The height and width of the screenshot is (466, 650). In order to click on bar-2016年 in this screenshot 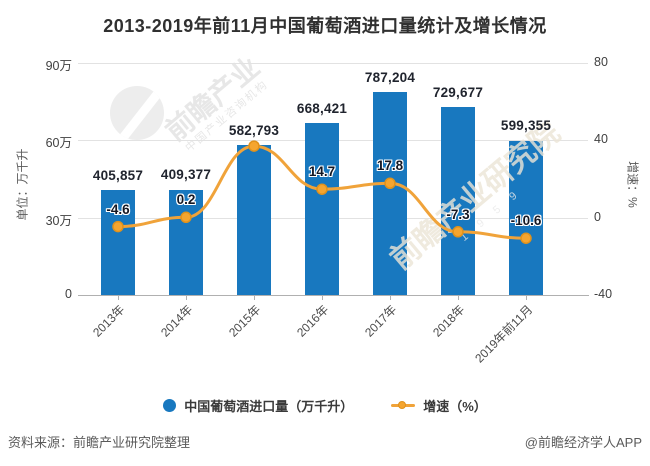, I will do `click(322, 208)`.